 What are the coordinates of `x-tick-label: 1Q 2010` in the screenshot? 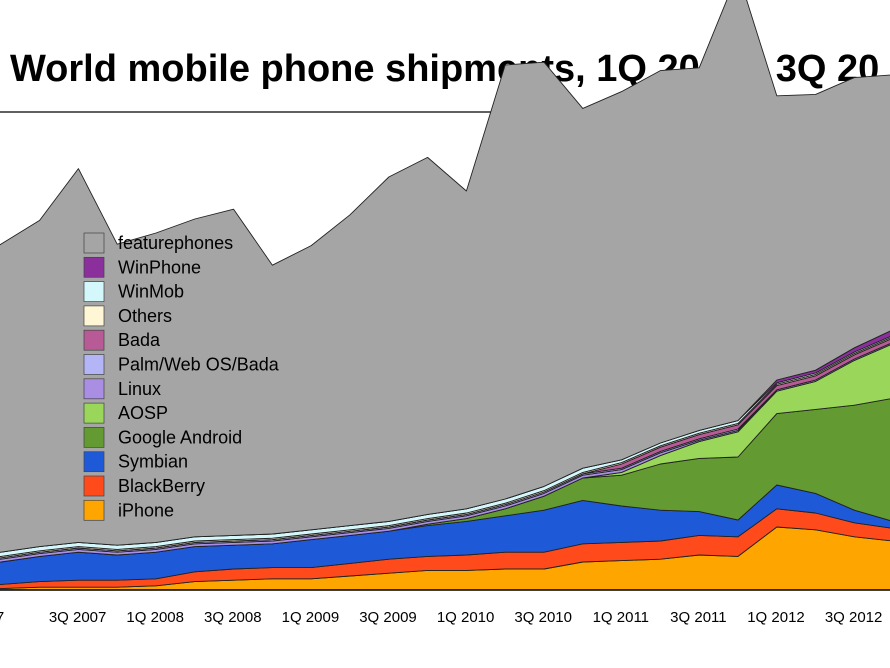 It's located at (466, 617).